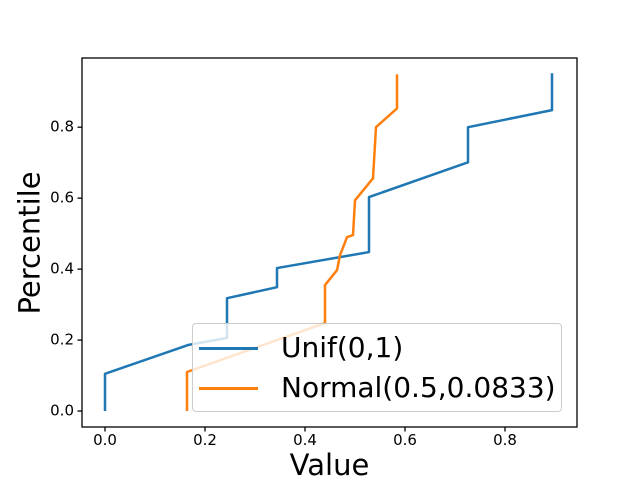  Describe the element at coordinates (228, 388) in the screenshot. I see `legend-line-swatch-normal` at that location.